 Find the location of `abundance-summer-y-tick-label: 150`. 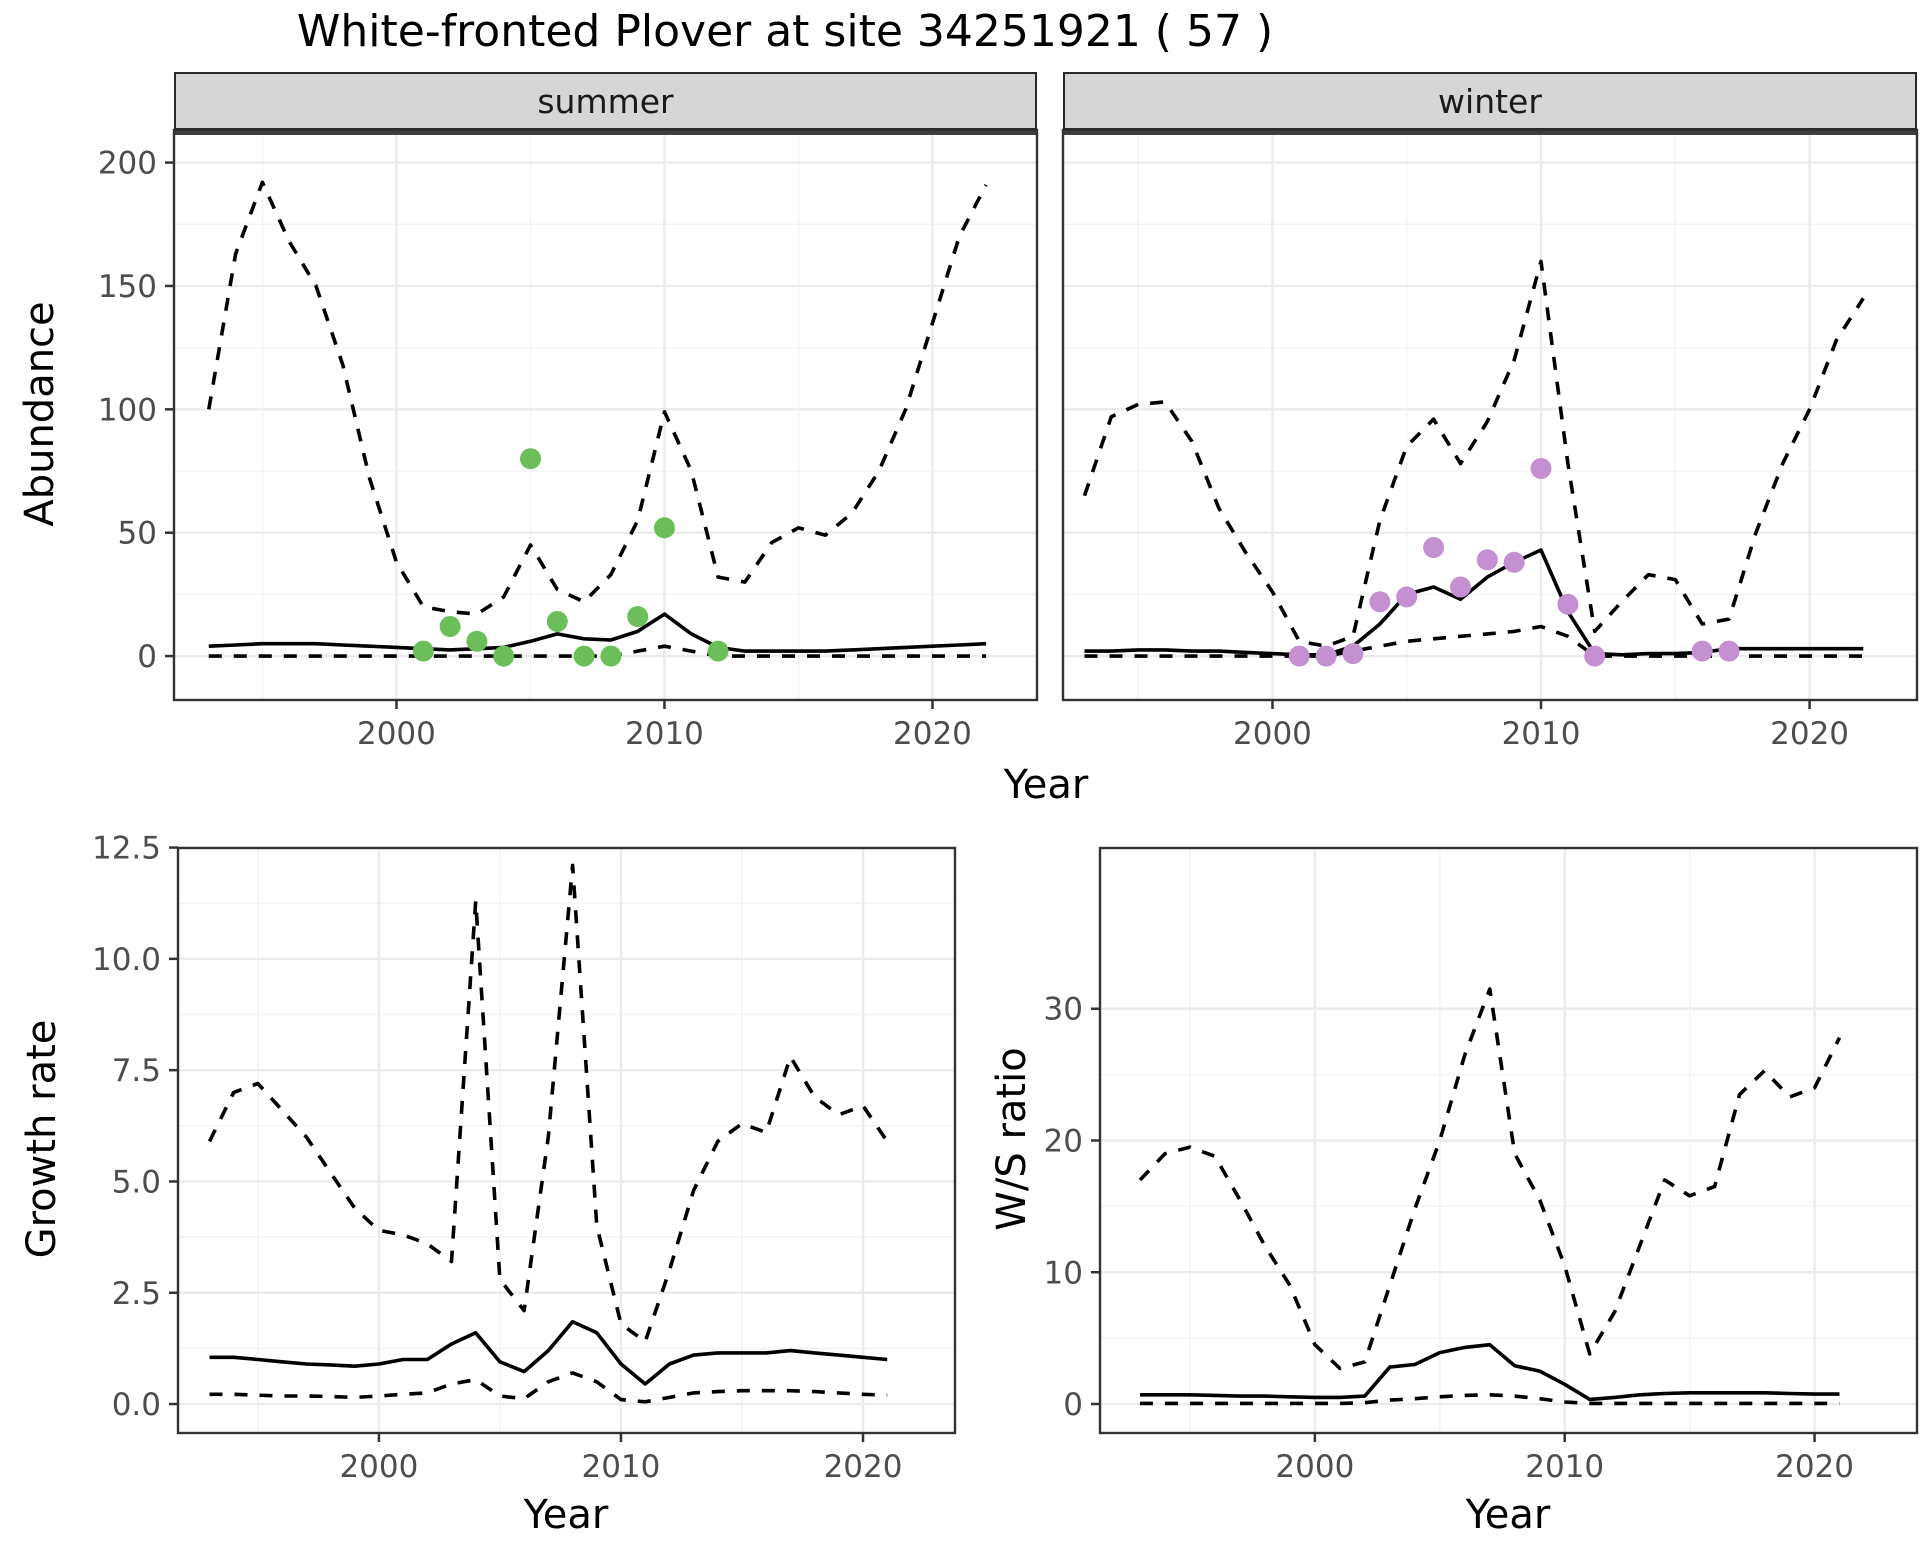

abundance-summer-y-tick-label: 150 is located at coordinates (127, 287).